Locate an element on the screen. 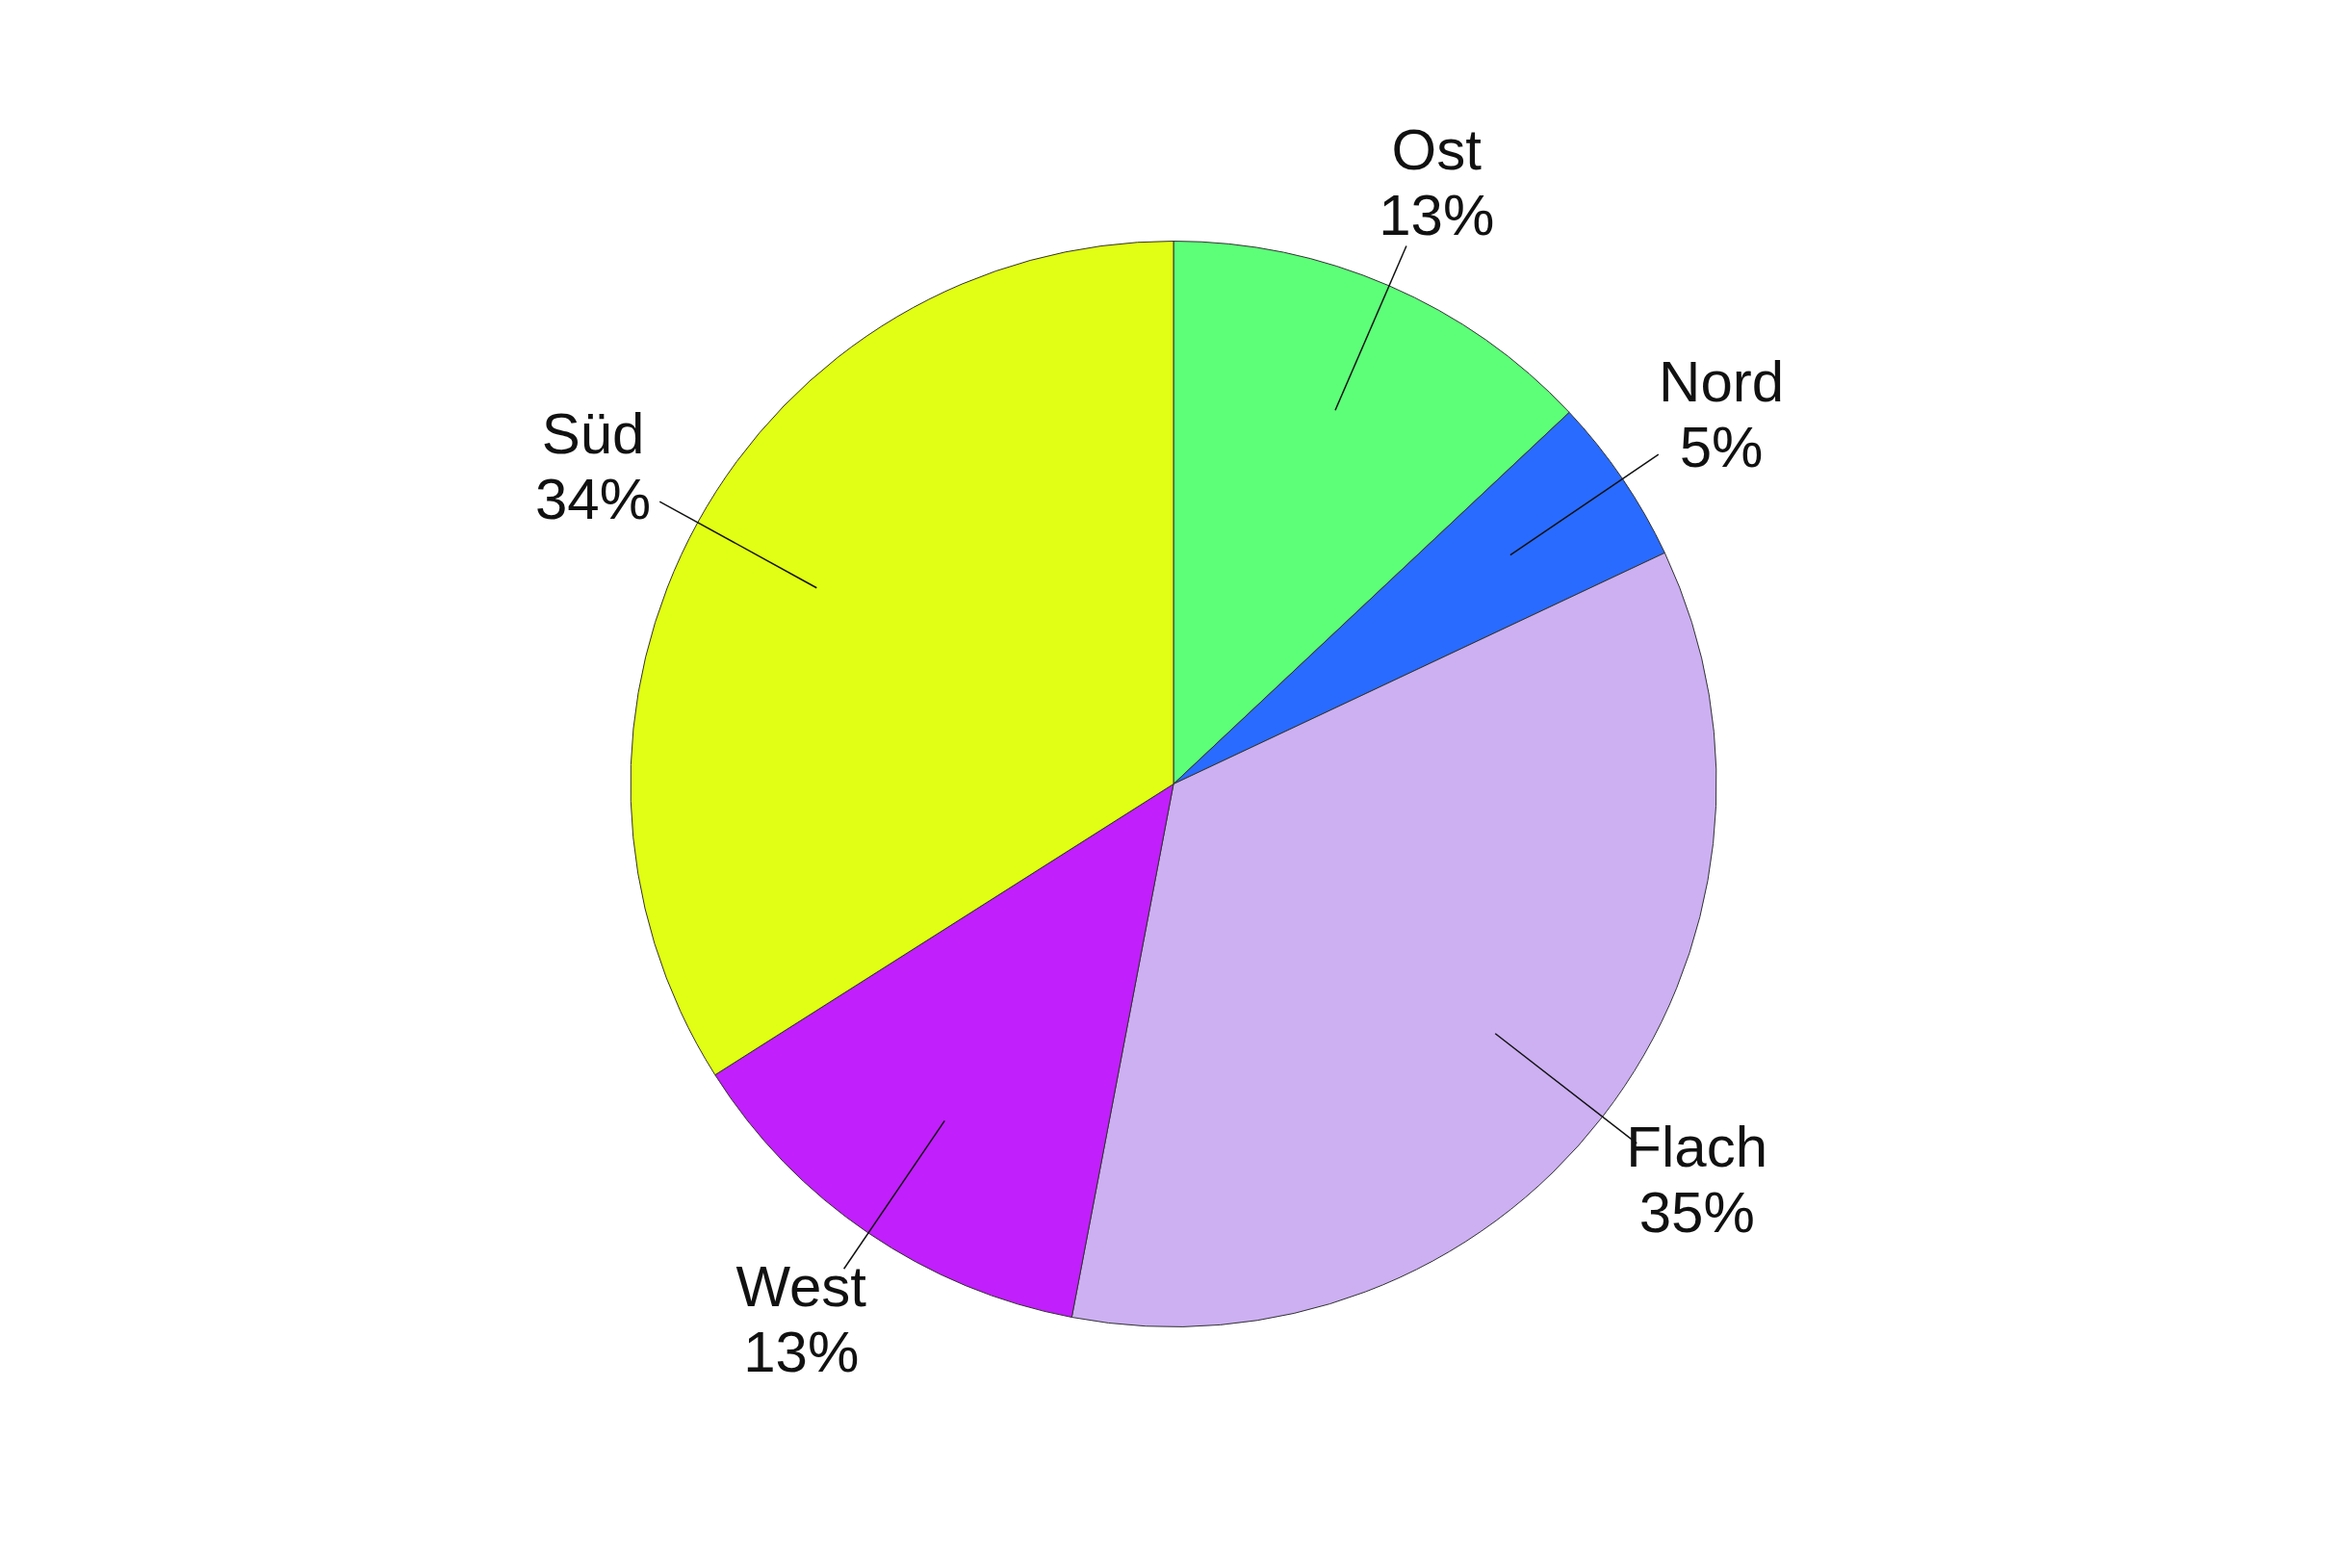 Image resolution: width=2347 pixels, height=1568 pixels. slice-label: West is located at coordinates (801, 1286).